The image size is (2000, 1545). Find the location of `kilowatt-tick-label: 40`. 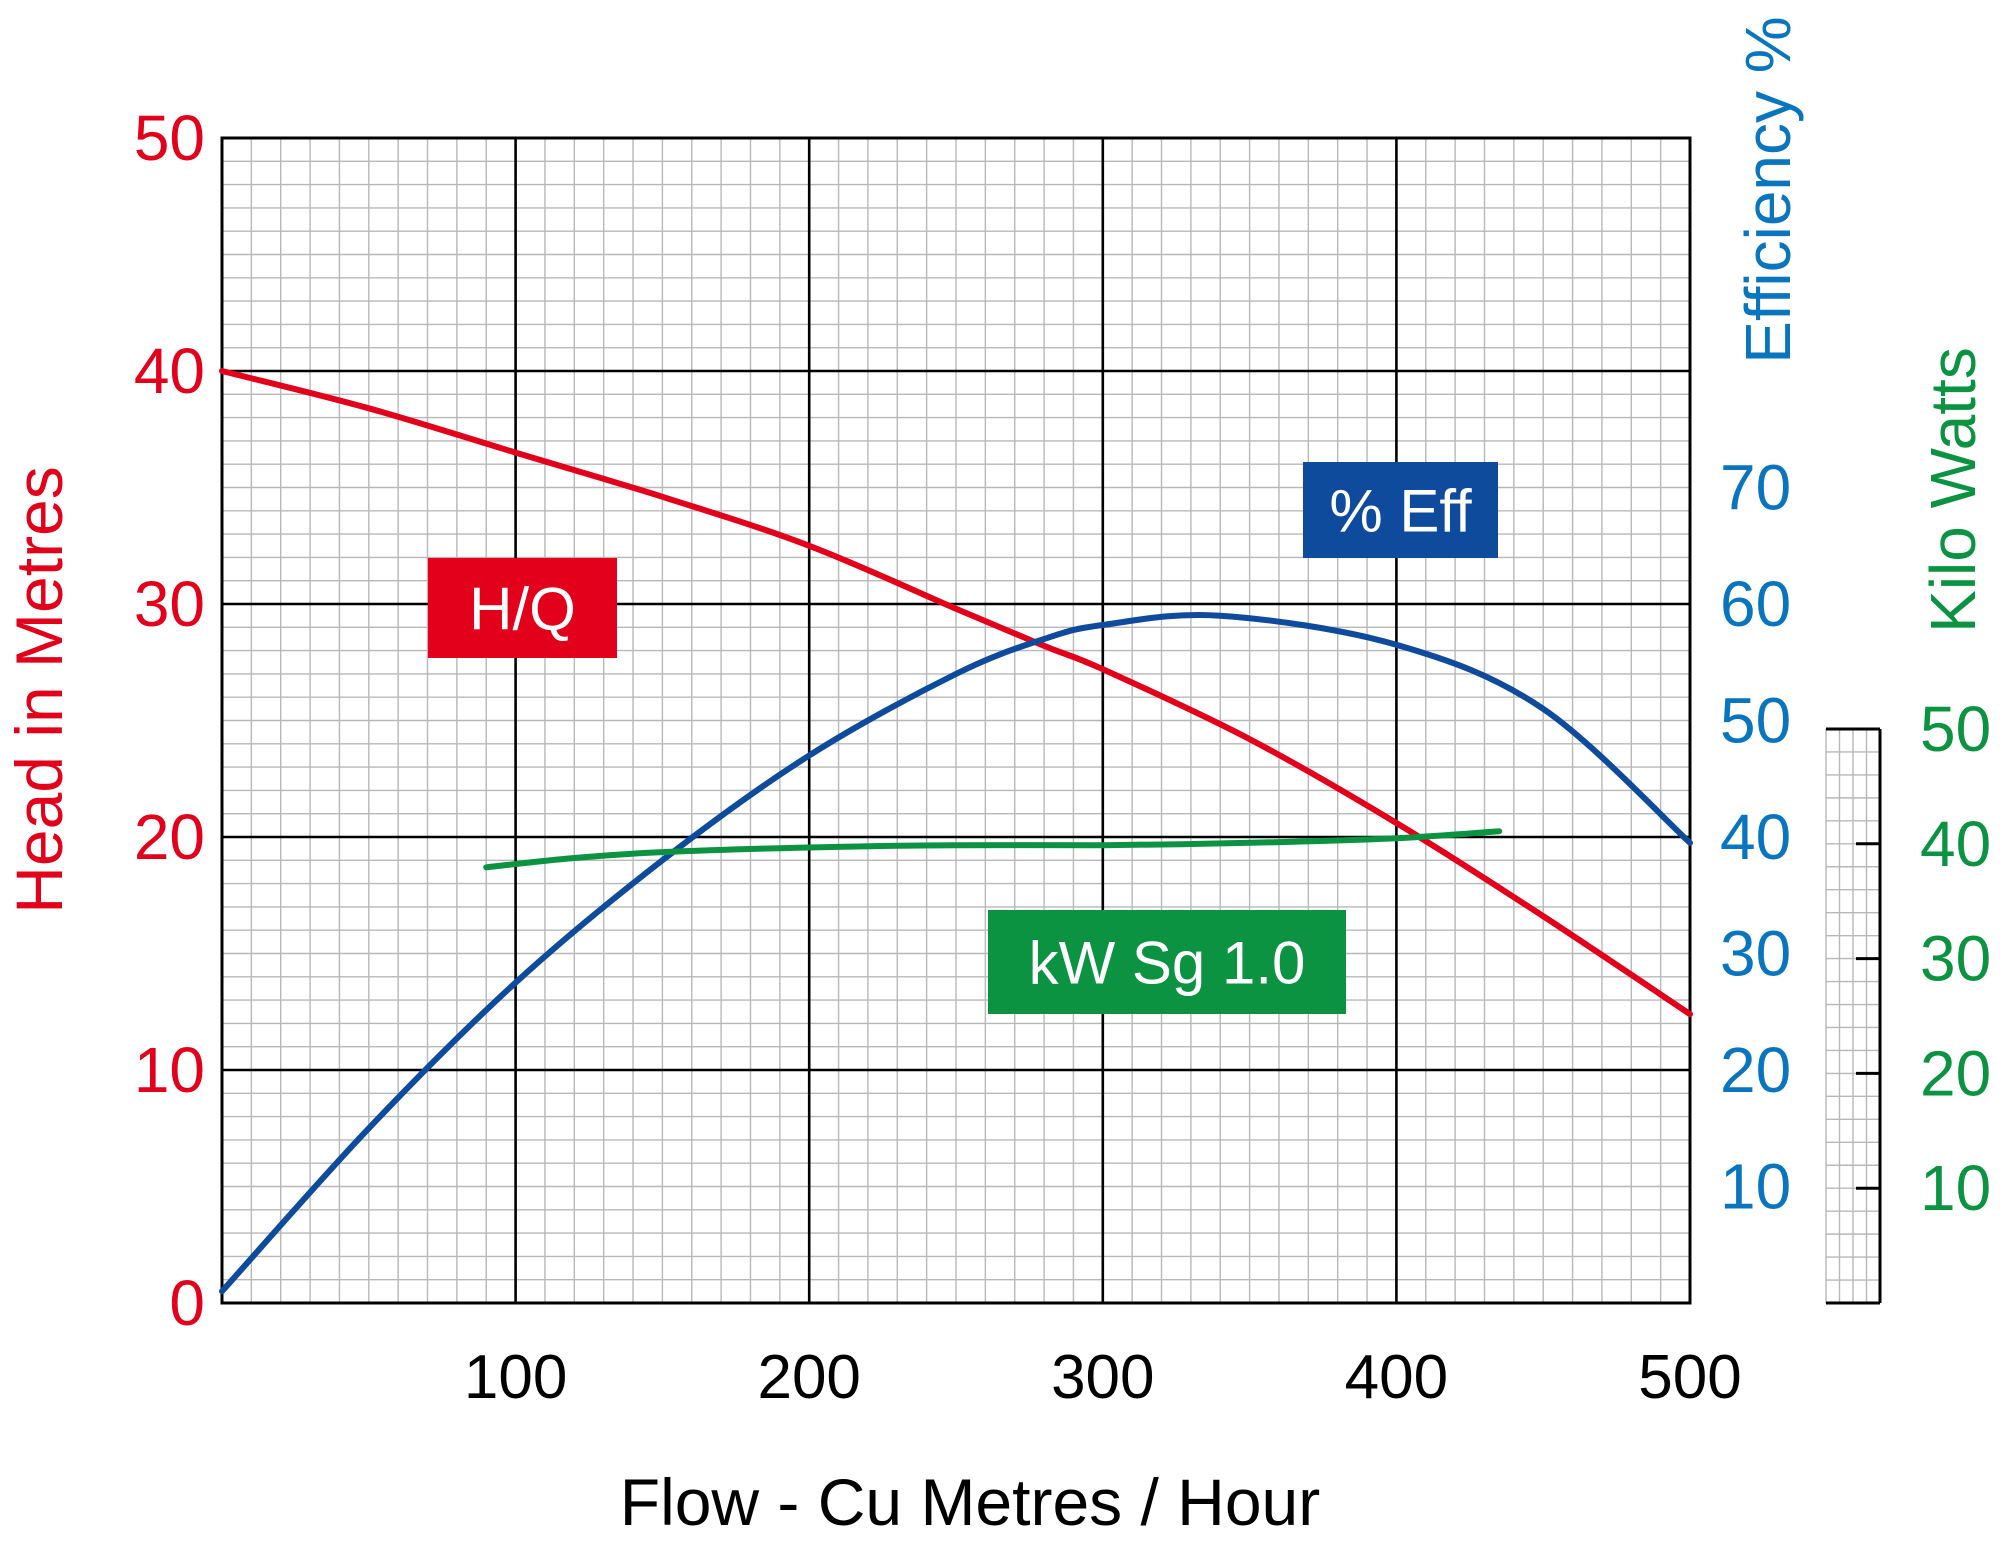

kilowatt-tick-label: 40 is located at coordinates (1955, 844).